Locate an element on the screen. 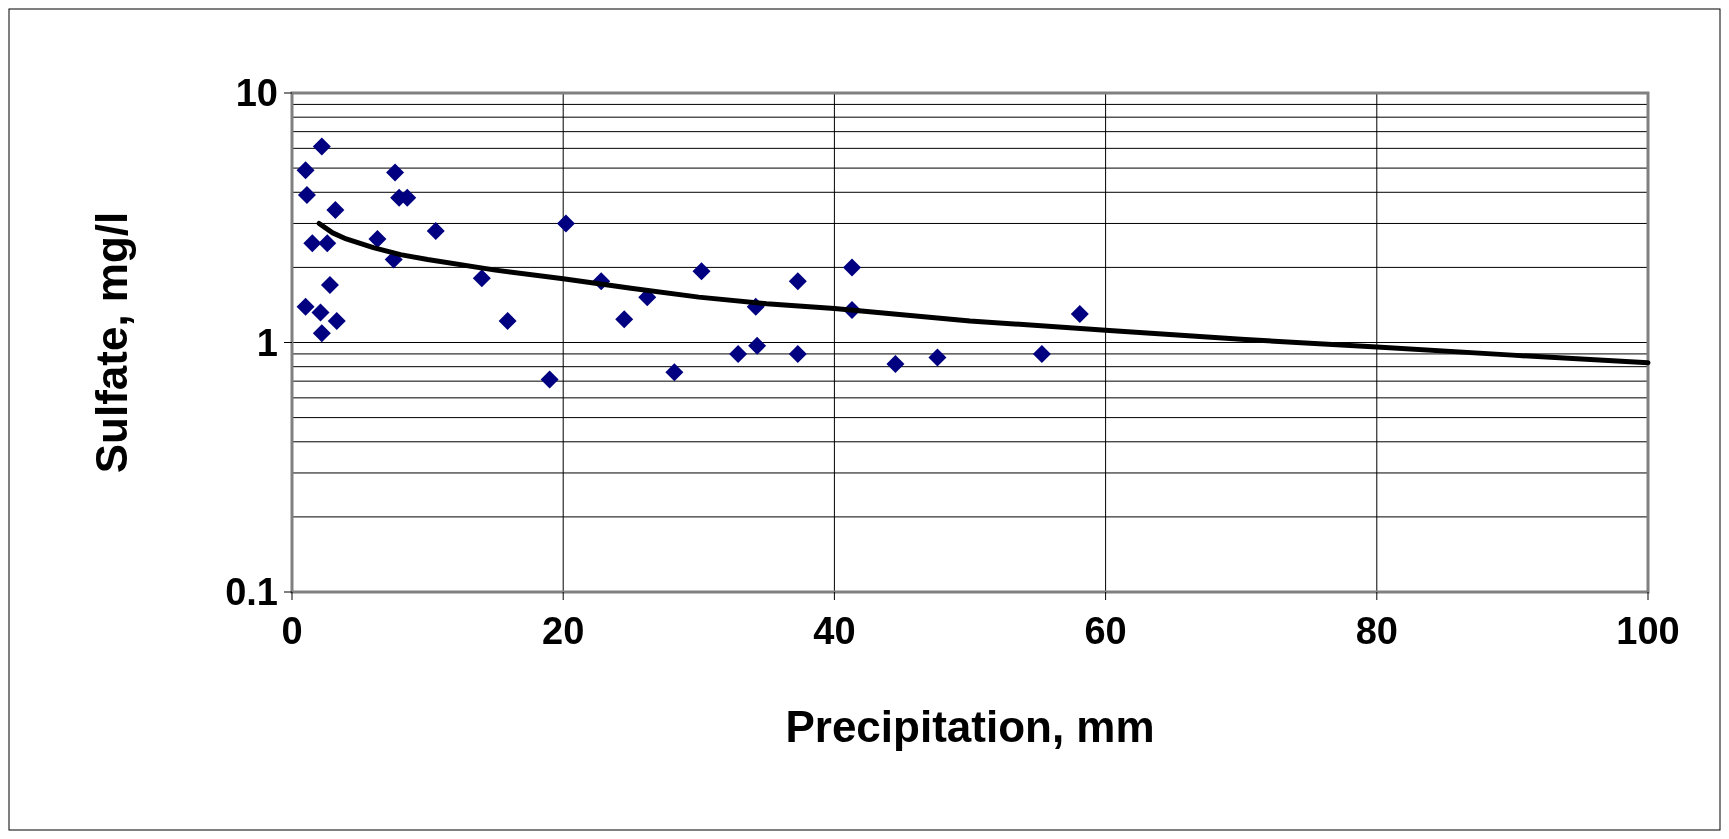 This screenshot has height=839, width=1729. x-tick-label: 0 is located at coordinates (292, 631).